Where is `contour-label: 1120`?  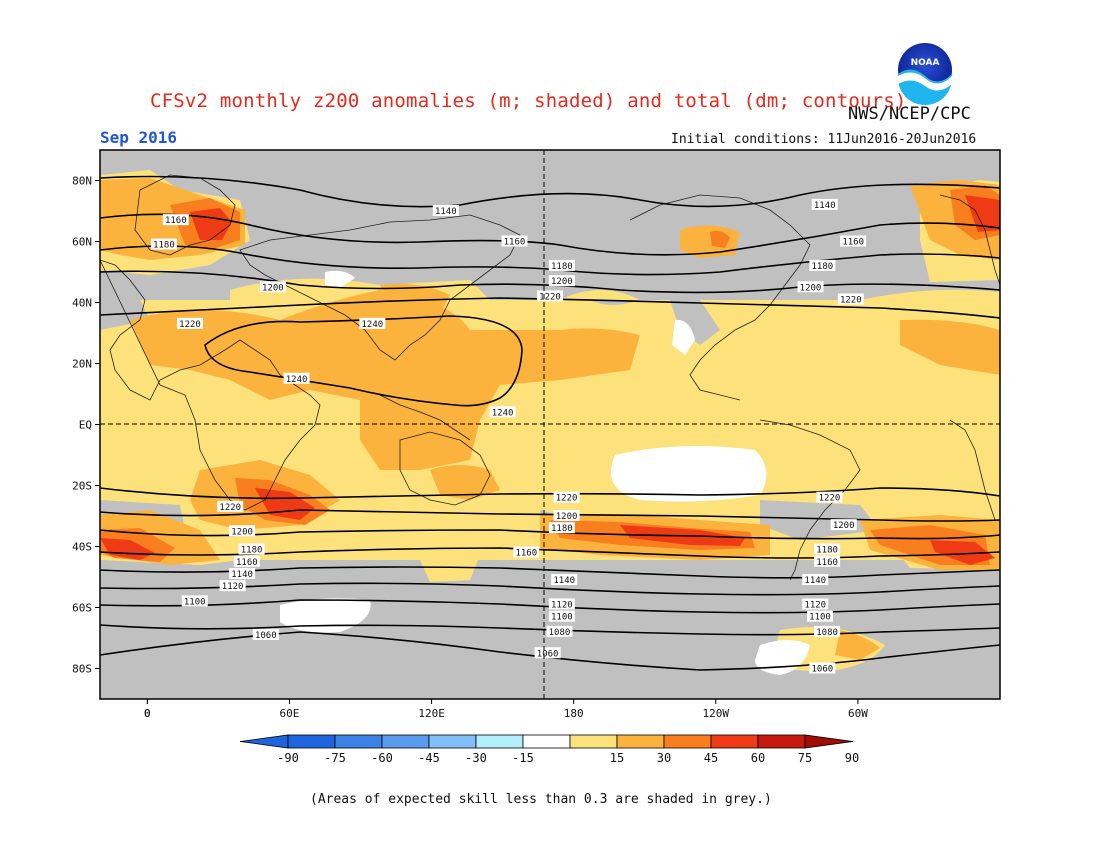
contour-label: 1120 is located at coordinates (561, 604).